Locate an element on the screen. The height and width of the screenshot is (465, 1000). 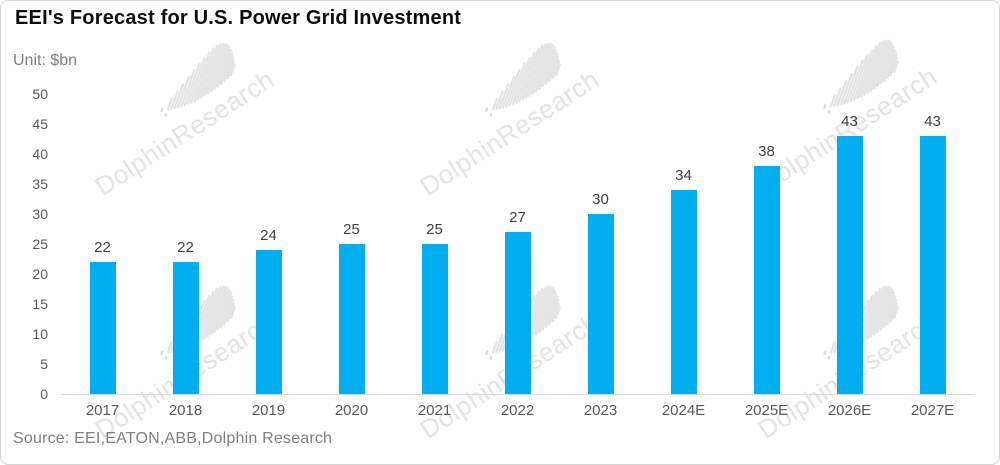
bar-column: 43 2026E is located at coordinates (849, 256).